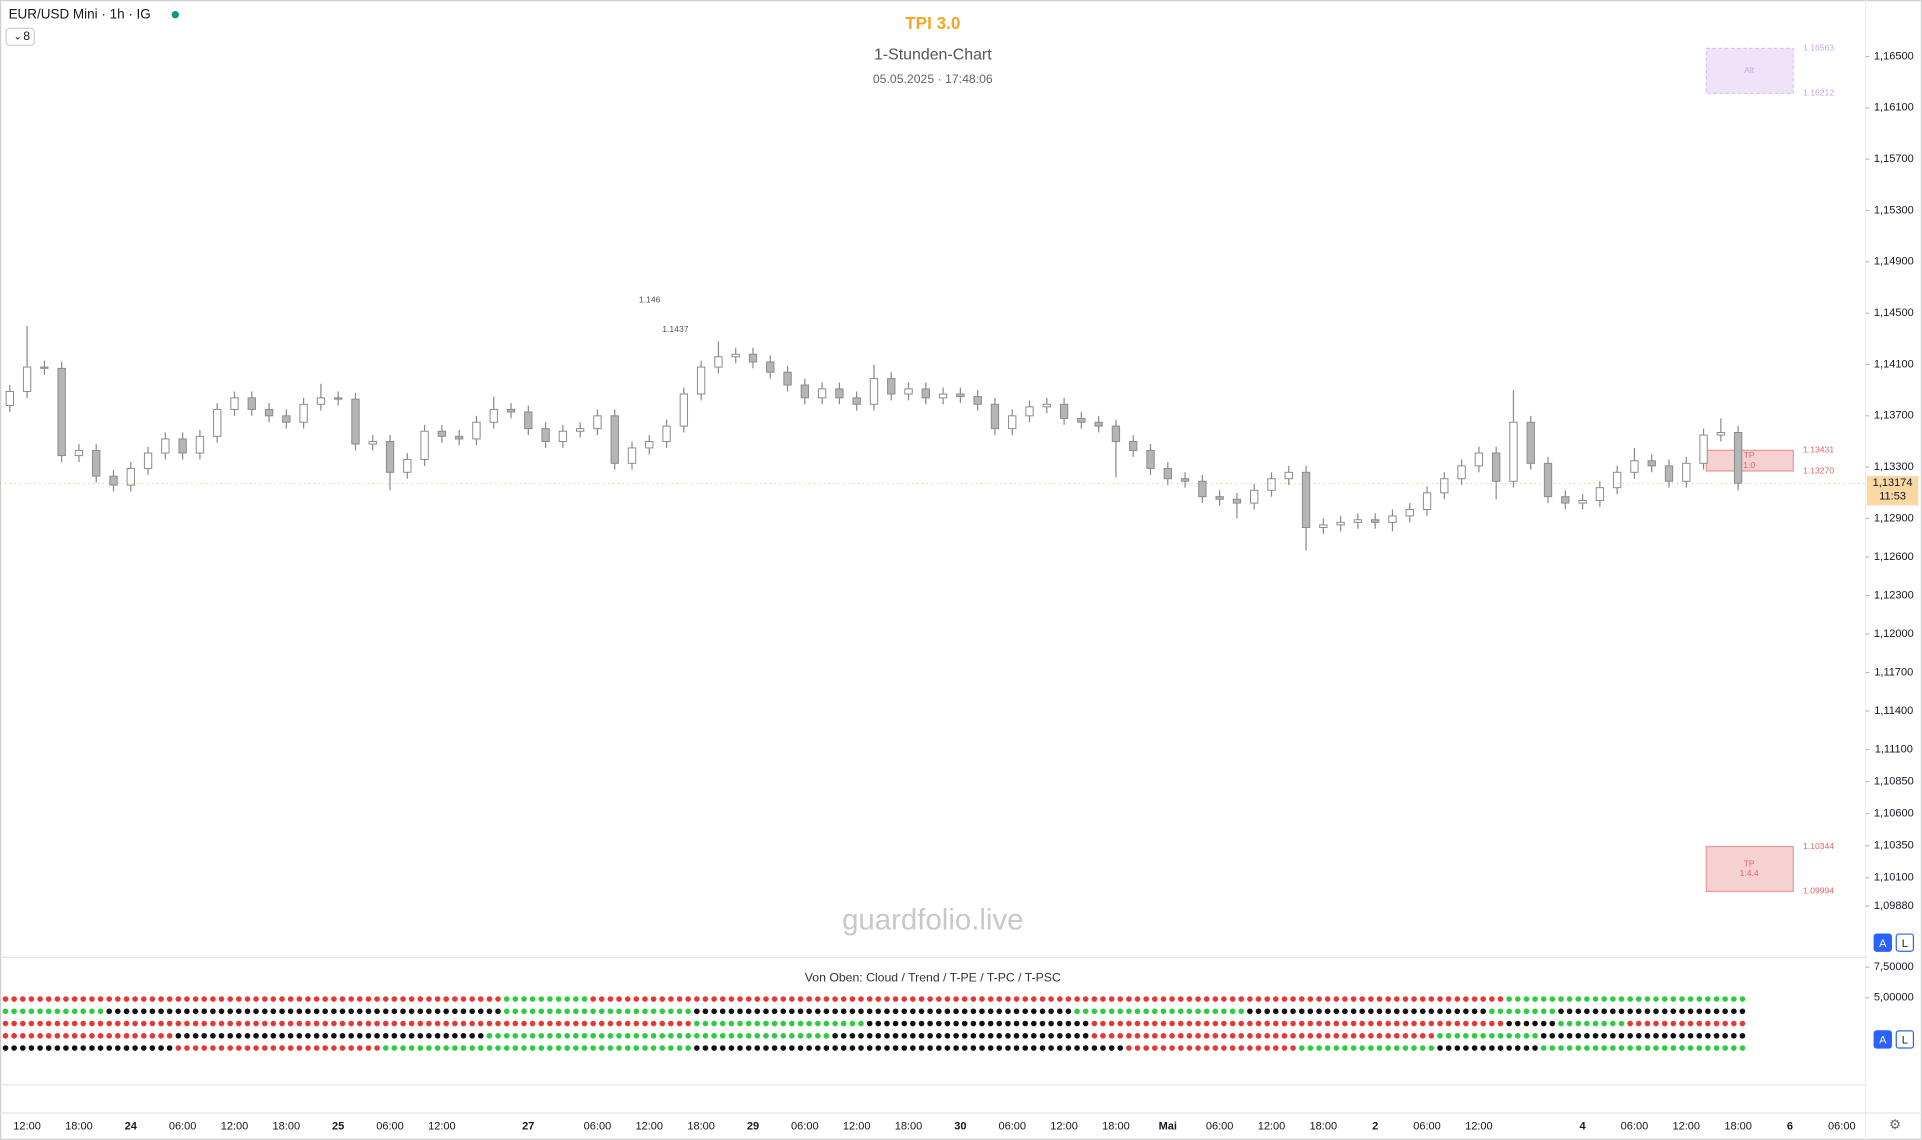 This screenshot has height=1140, width=1922. Describe the element at coordinates (20, 36) in the screenshot. I see `legend-toggle` at that location.